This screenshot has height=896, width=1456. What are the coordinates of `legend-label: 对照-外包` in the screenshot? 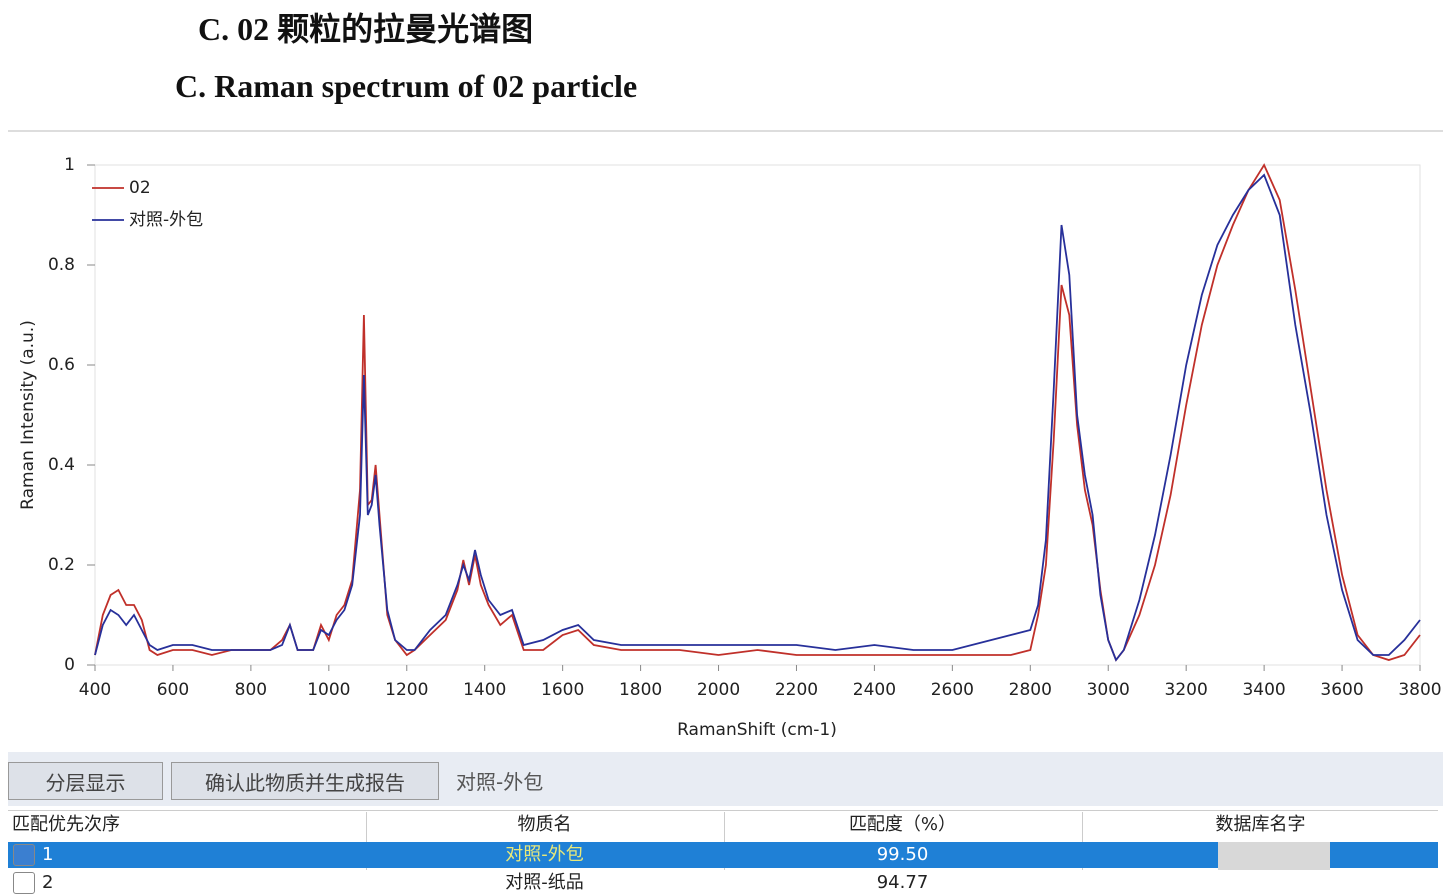 It's located at (166, 220).